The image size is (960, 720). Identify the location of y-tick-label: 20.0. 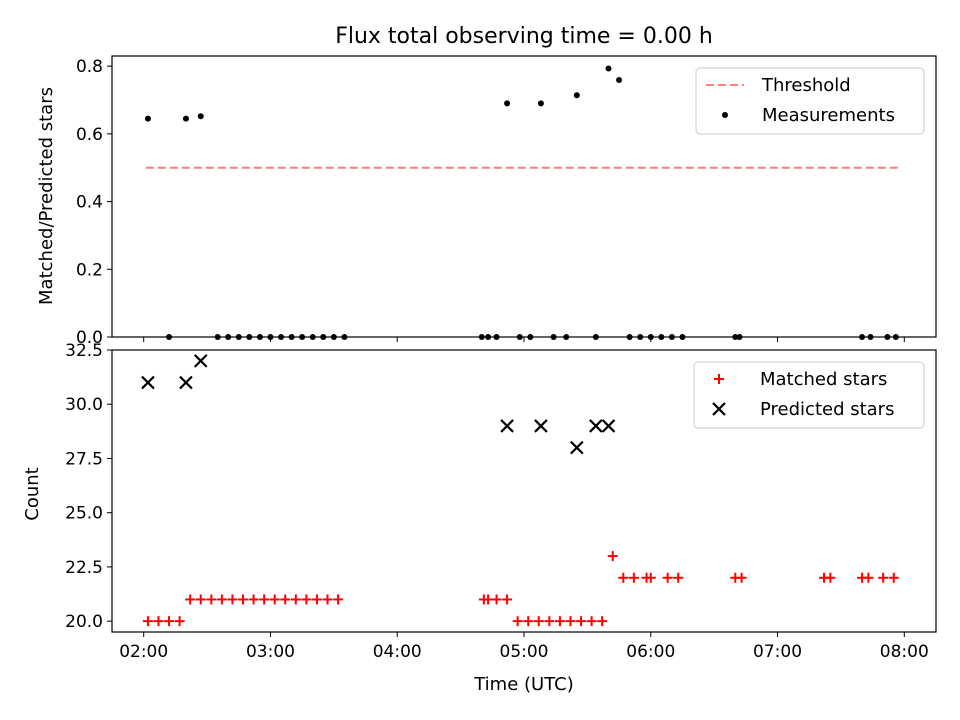
(84, 622).